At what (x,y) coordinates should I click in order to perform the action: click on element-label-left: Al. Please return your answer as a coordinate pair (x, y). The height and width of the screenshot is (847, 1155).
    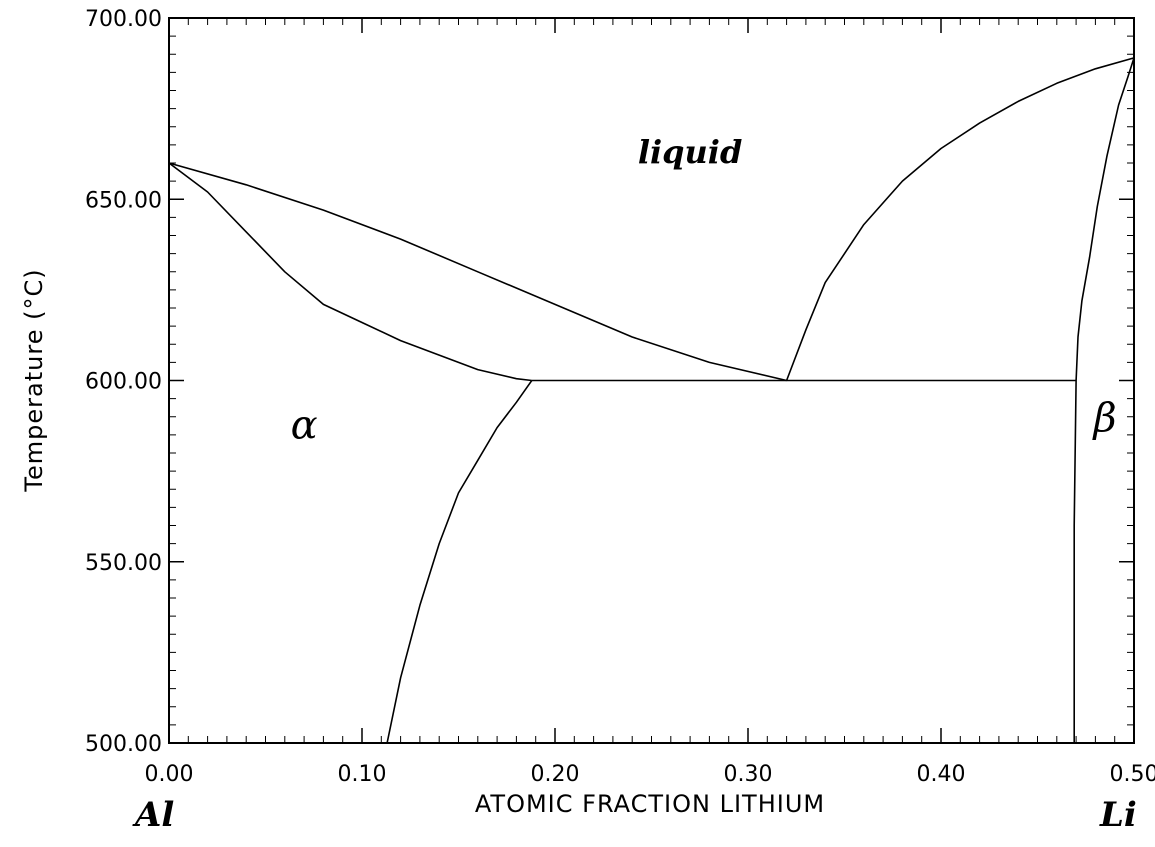
    Looking at the image, I should click on (153, 815).